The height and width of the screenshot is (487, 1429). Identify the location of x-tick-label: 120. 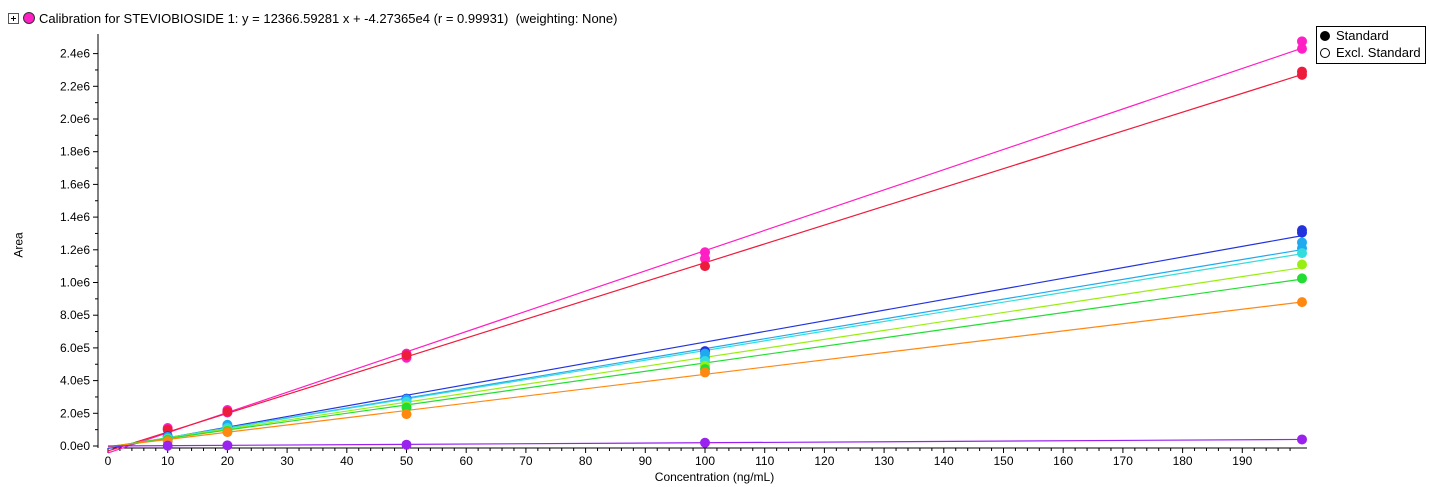
(824, 461).